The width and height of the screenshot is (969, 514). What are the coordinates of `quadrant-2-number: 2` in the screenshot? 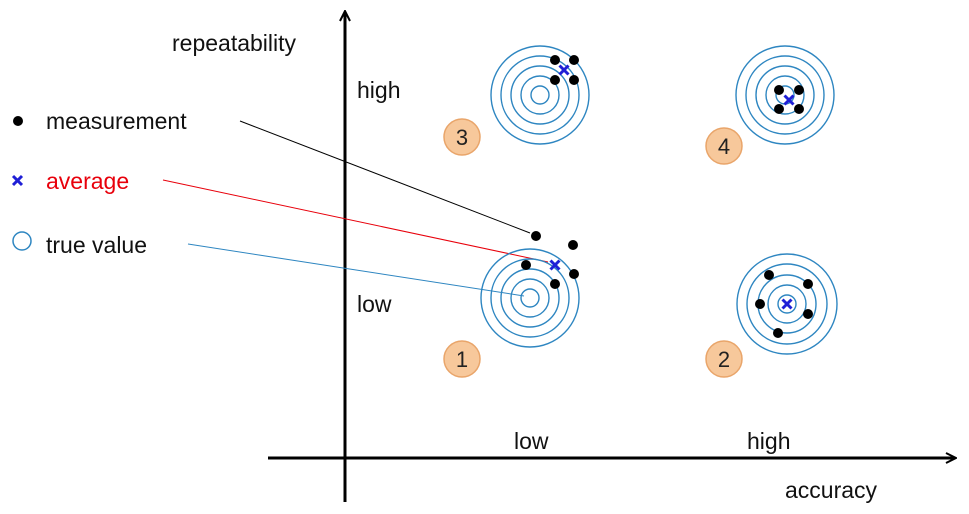 It's located at (724, 359).